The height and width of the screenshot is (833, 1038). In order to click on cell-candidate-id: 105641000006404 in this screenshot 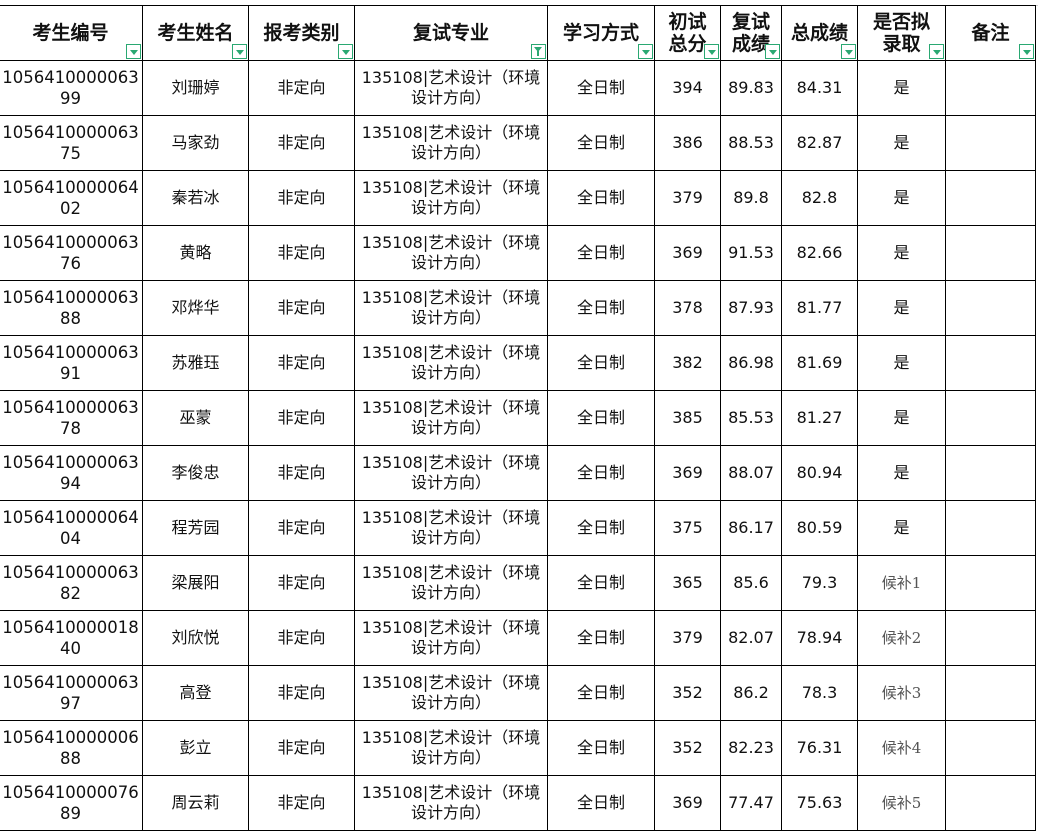, I will do `click(71, 528)`.